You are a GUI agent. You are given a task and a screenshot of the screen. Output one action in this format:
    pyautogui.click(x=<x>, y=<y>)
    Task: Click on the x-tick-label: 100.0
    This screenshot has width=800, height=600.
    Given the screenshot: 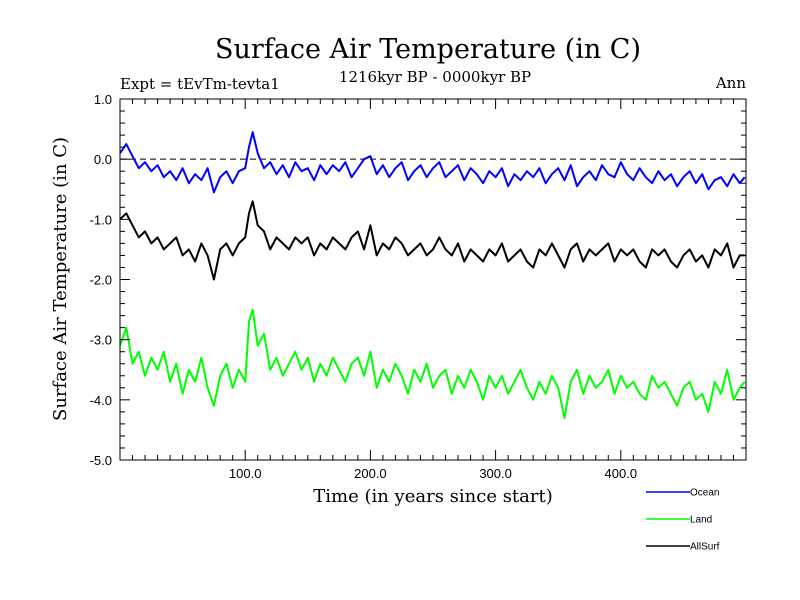 What is the action you would take?
    pyautogui.click(x=245, y=473)
    